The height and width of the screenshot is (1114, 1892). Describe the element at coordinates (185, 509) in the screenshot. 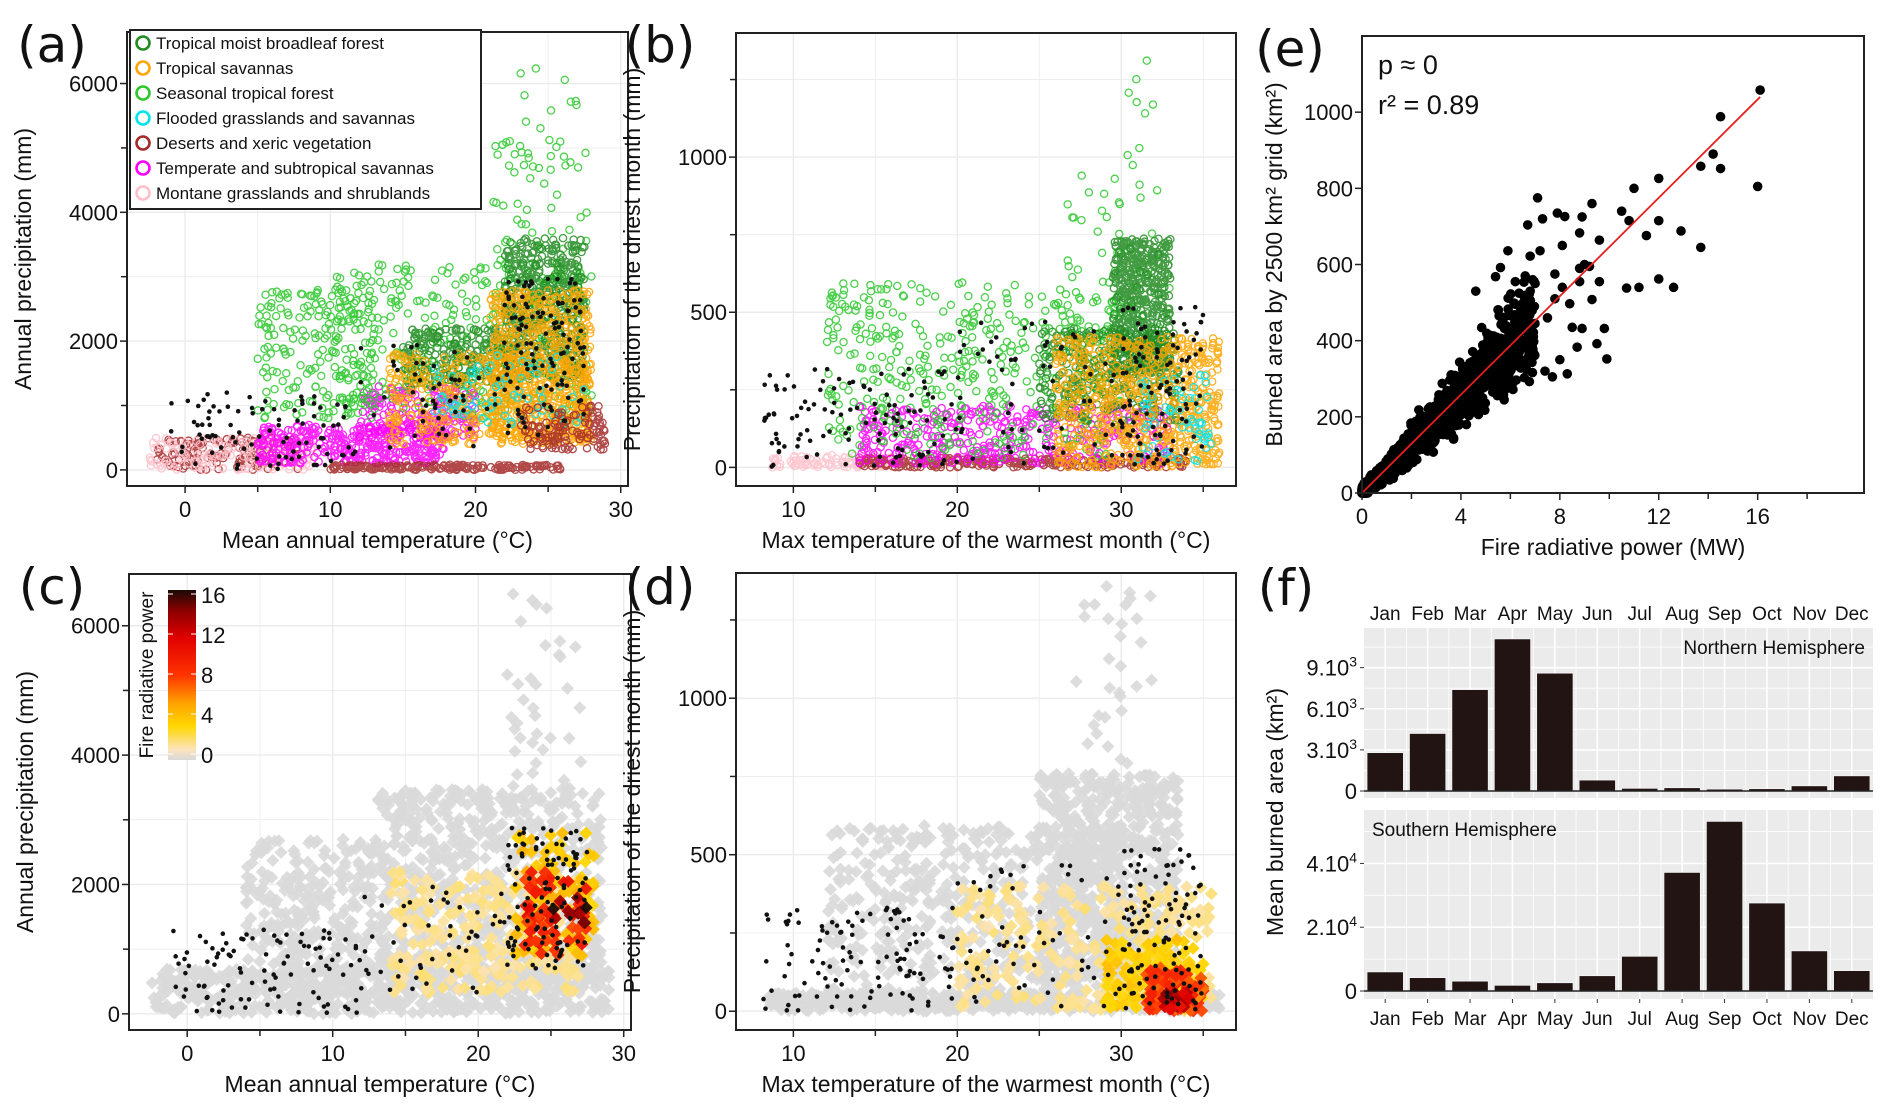

I see `x-tick-label: 0` at that location.